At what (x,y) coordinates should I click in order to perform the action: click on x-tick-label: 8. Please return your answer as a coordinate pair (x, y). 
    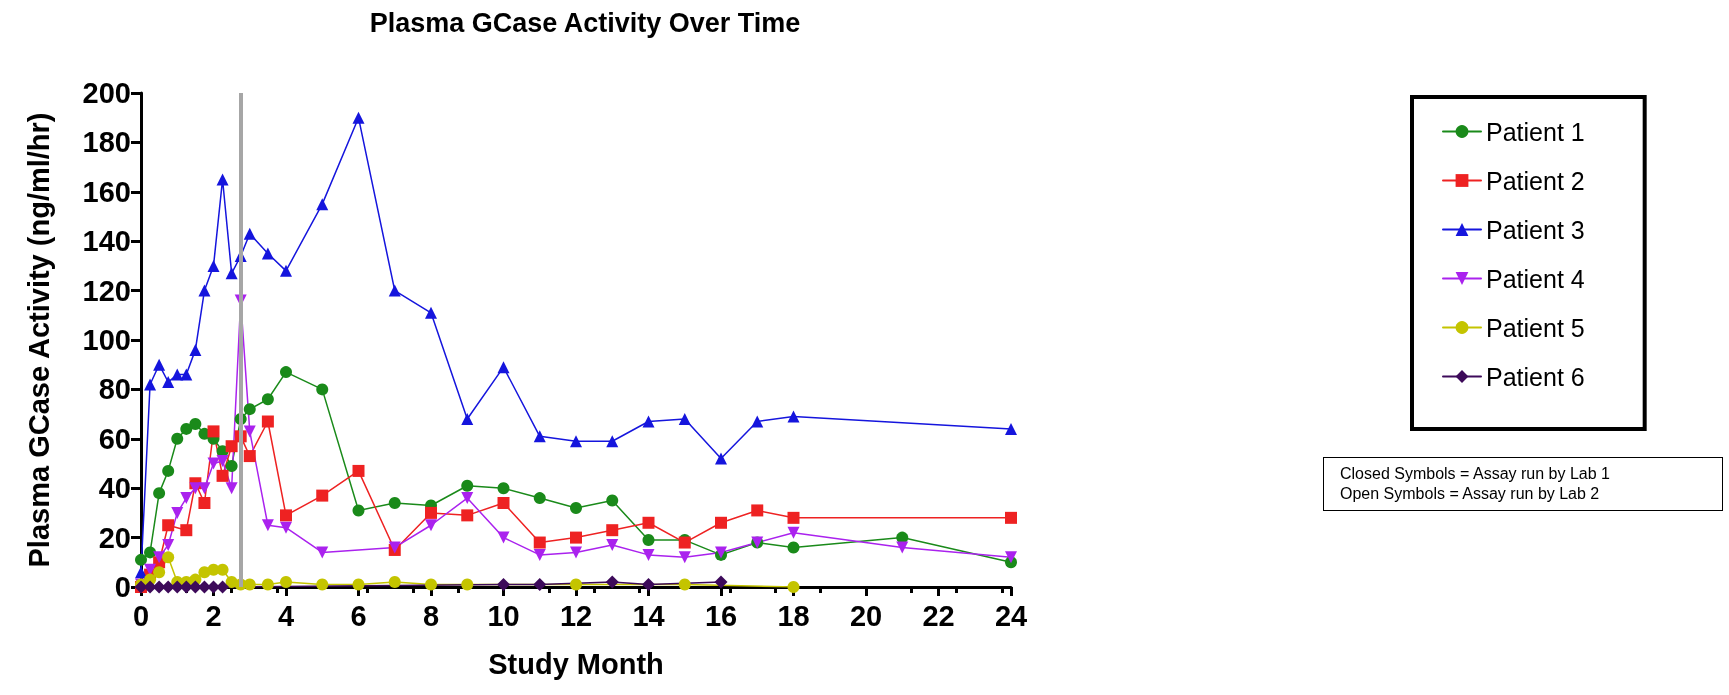
    Looking at the image, I should click on (431, 615).